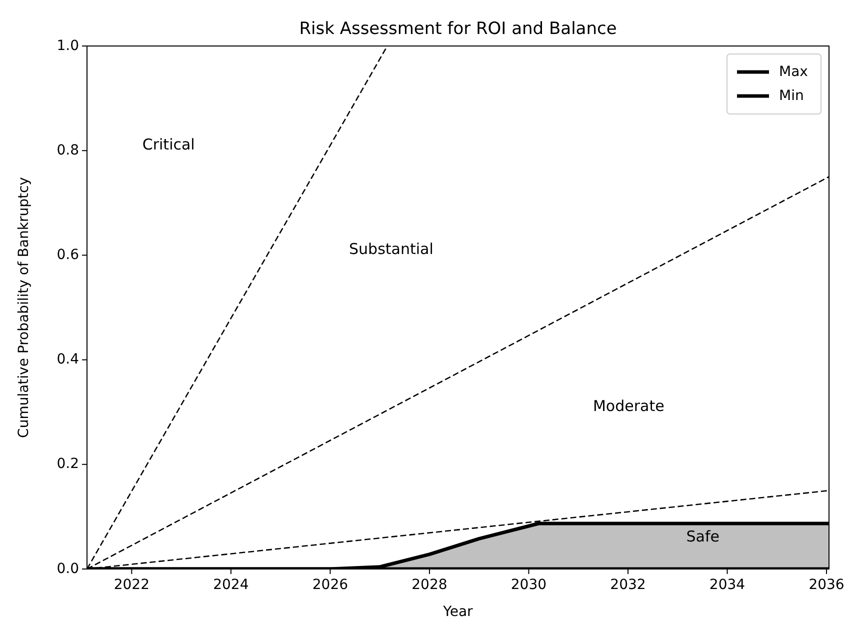 Image resolution: width=851 pixels, height=626 pixels. What do you see at coordinates (24, 307) in the screenshot?
I see `y-axis-title: Cumulative Probability of Bankruptcy` at bounding box center [24, 307].